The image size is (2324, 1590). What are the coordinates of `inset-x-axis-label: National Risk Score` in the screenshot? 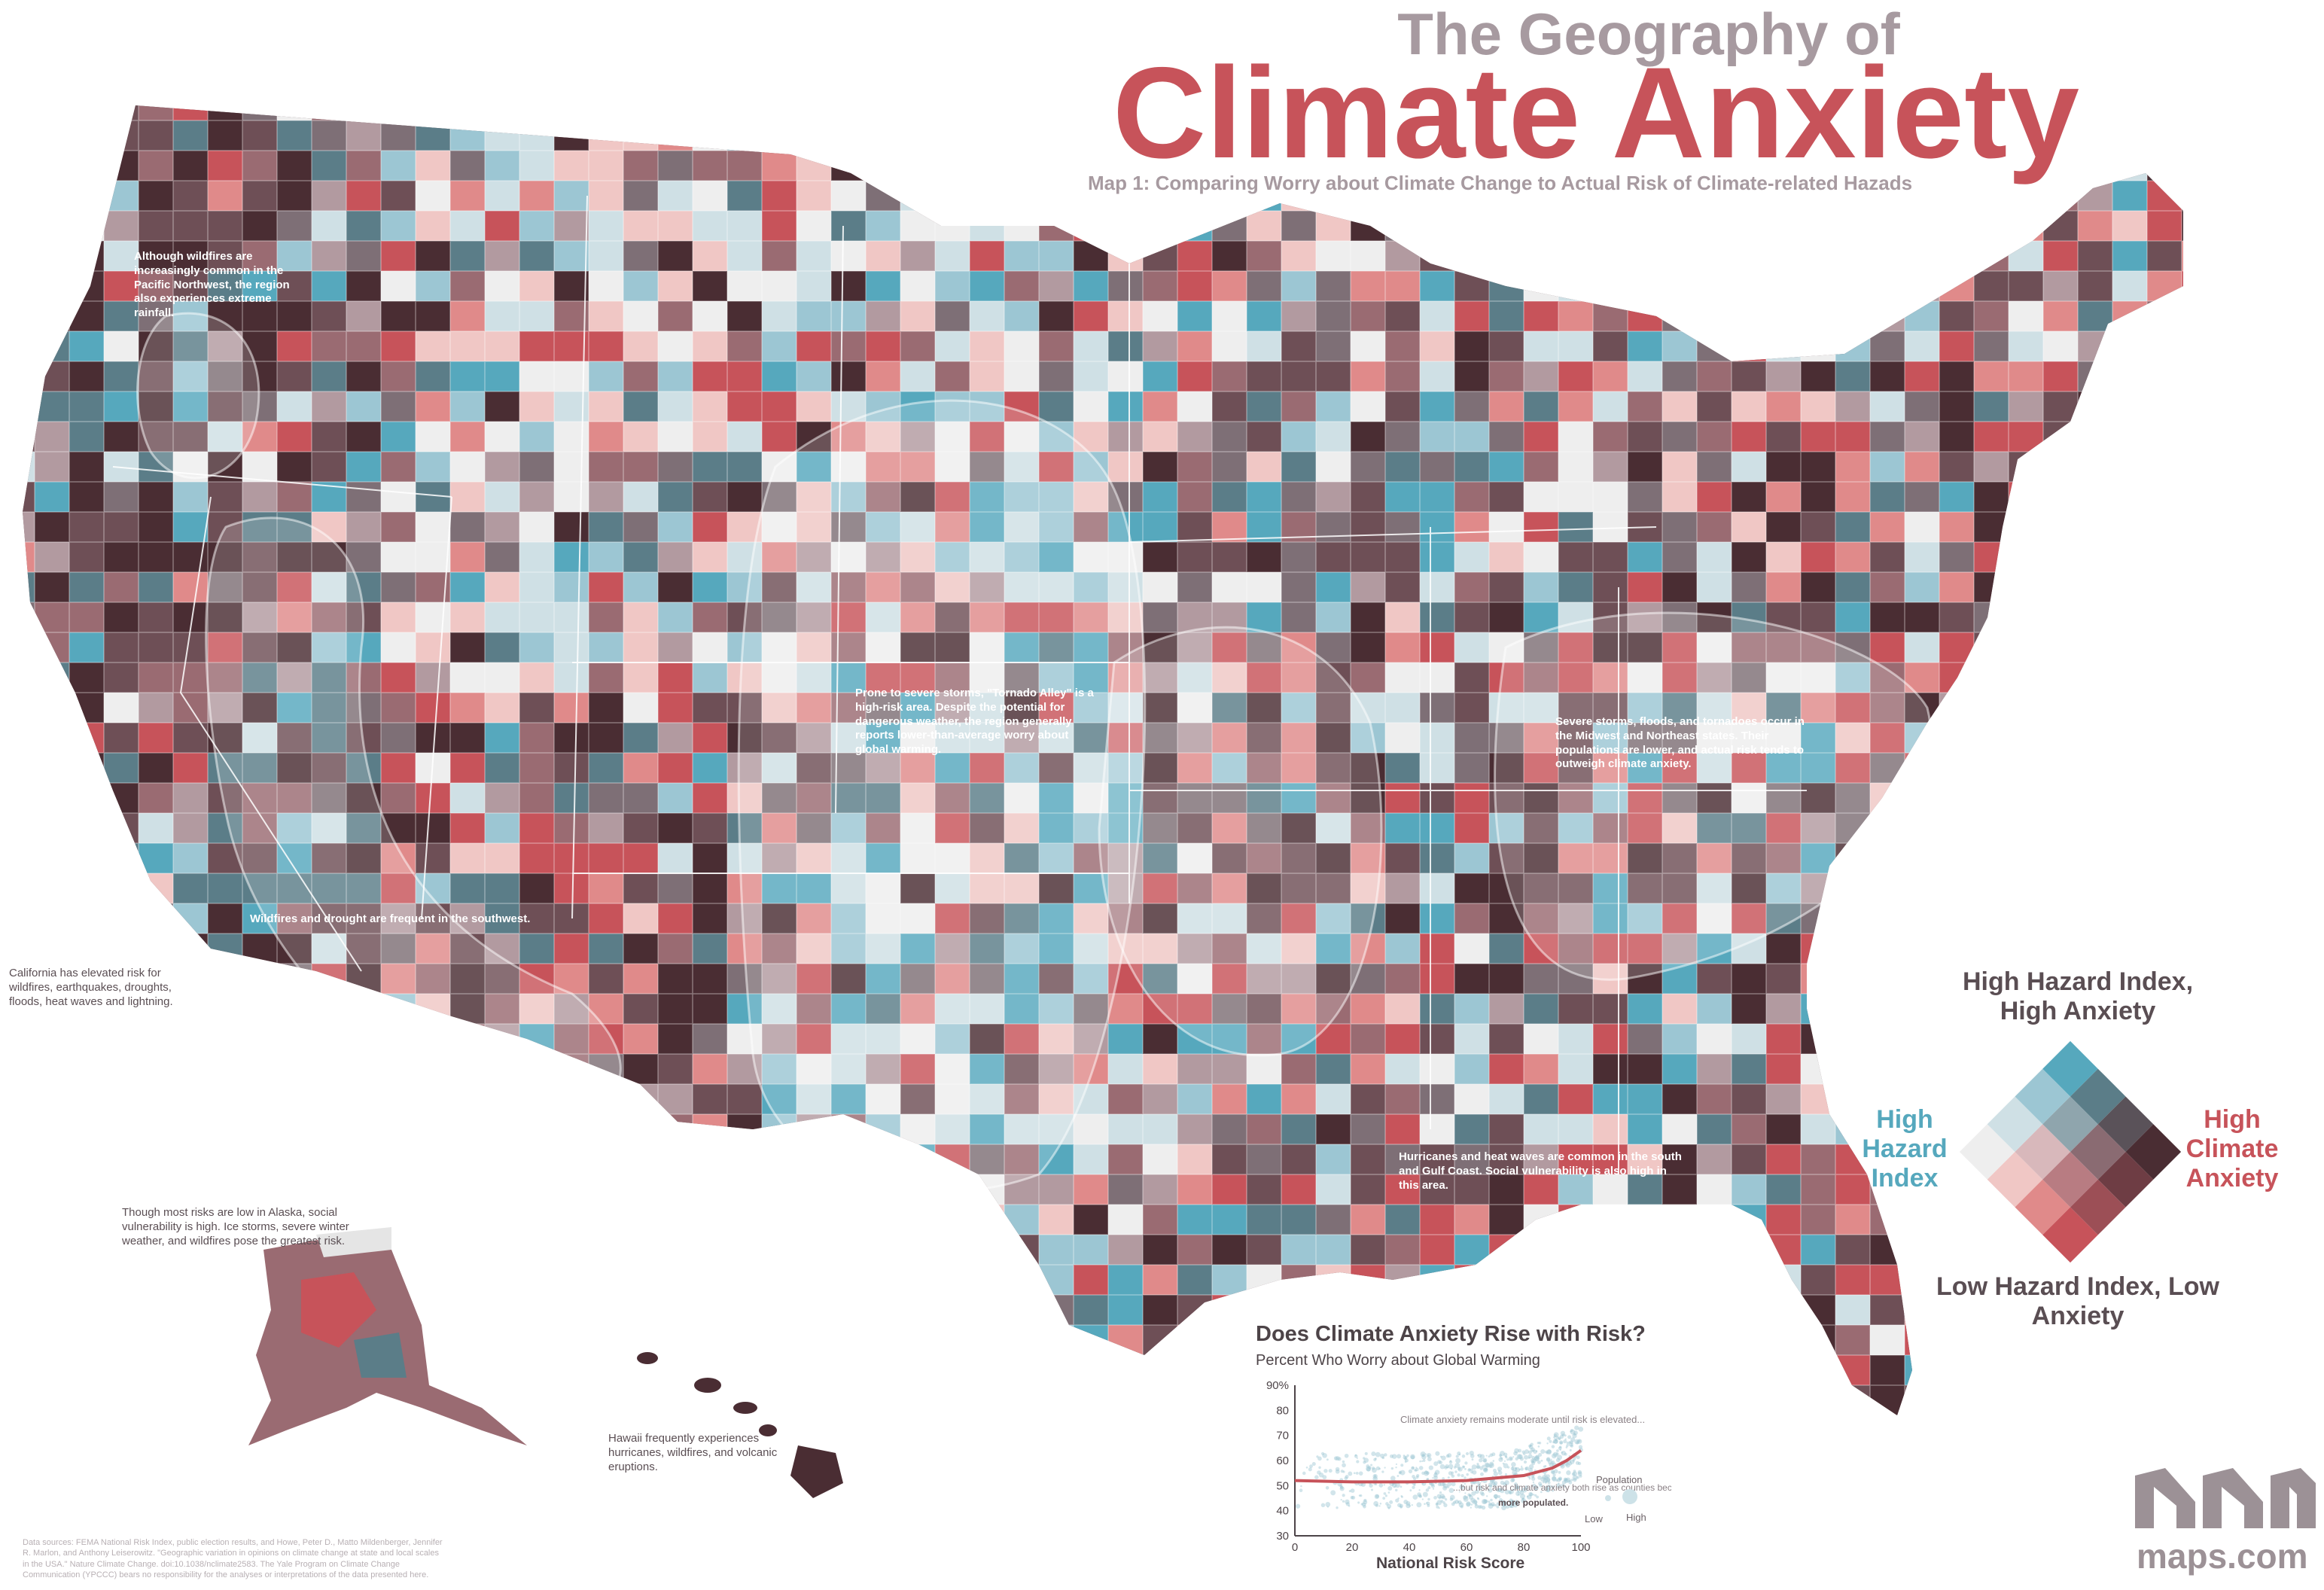 It's located at (1451, 1563).